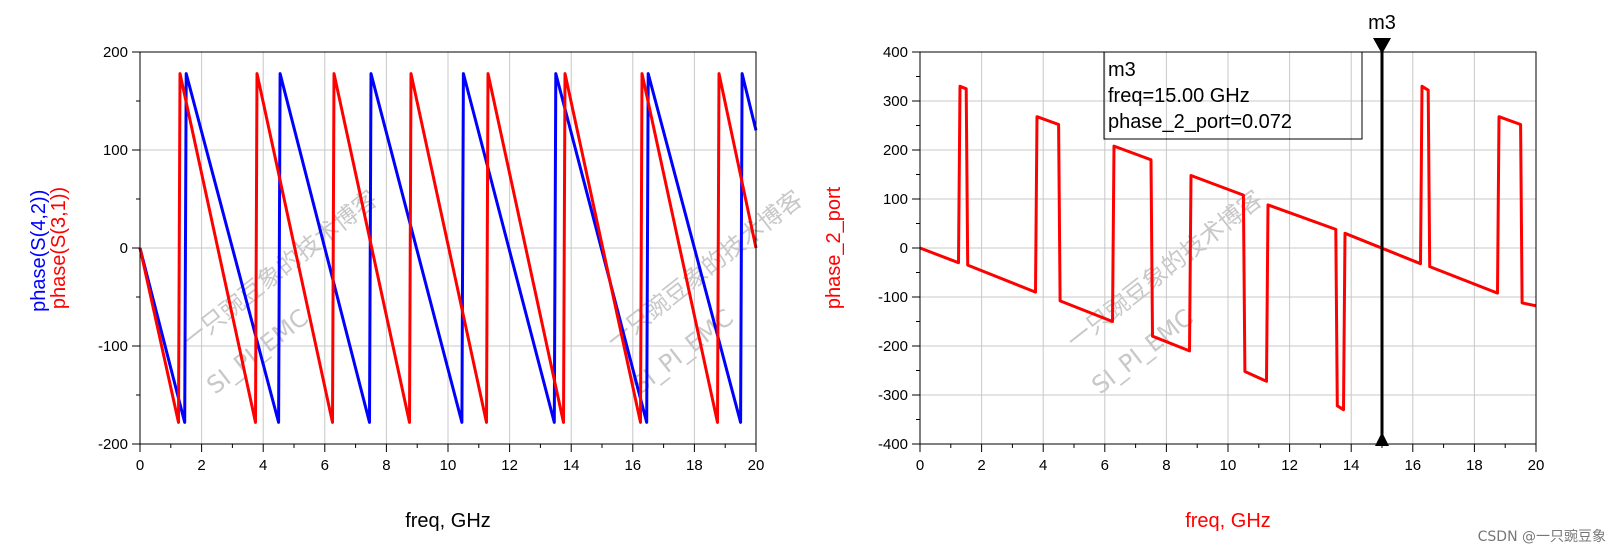 This screenshot has height=548, width=1616. I want to click on right-x-tick-label-0: 0, so click(920, 465).